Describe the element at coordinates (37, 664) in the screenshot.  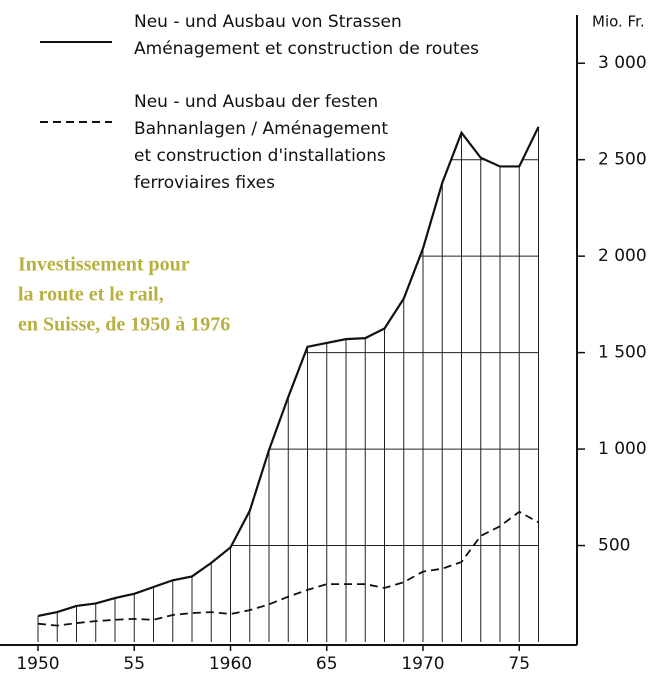
I see `x-tick-label: 1950` at that location.